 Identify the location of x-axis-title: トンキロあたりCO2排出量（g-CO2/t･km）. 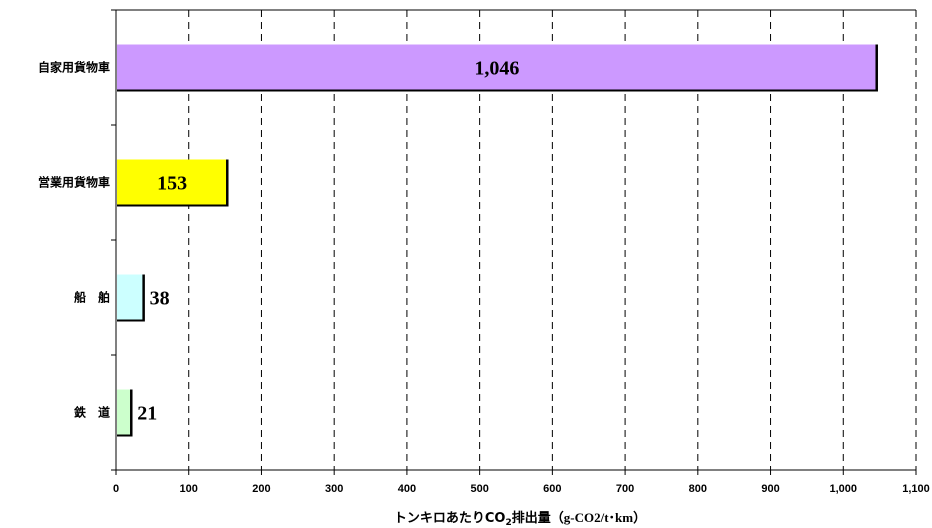
(520, 519).